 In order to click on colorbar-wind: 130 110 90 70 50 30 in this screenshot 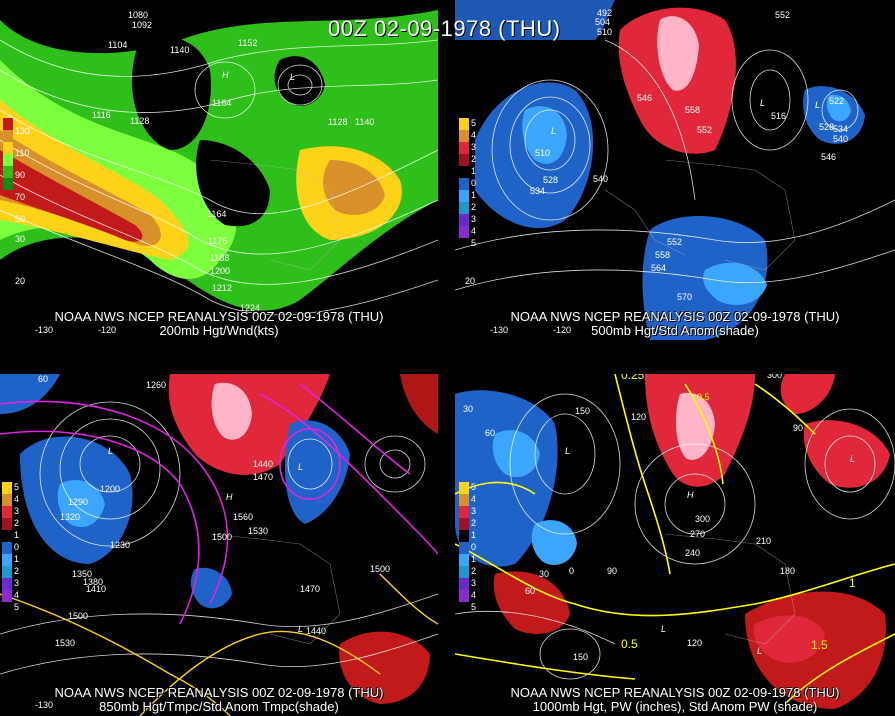, I will do `click(16, 181)`.